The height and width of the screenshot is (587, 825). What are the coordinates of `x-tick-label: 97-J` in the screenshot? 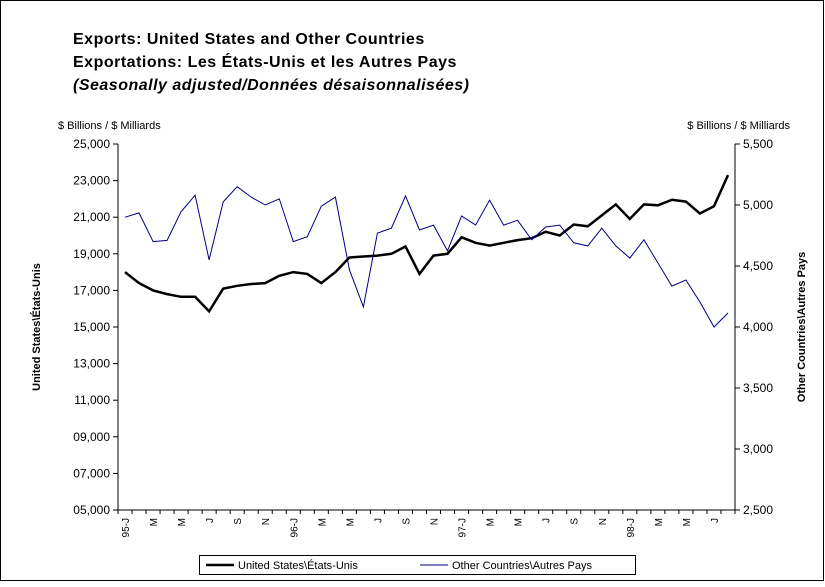 It's located at (463, 527).